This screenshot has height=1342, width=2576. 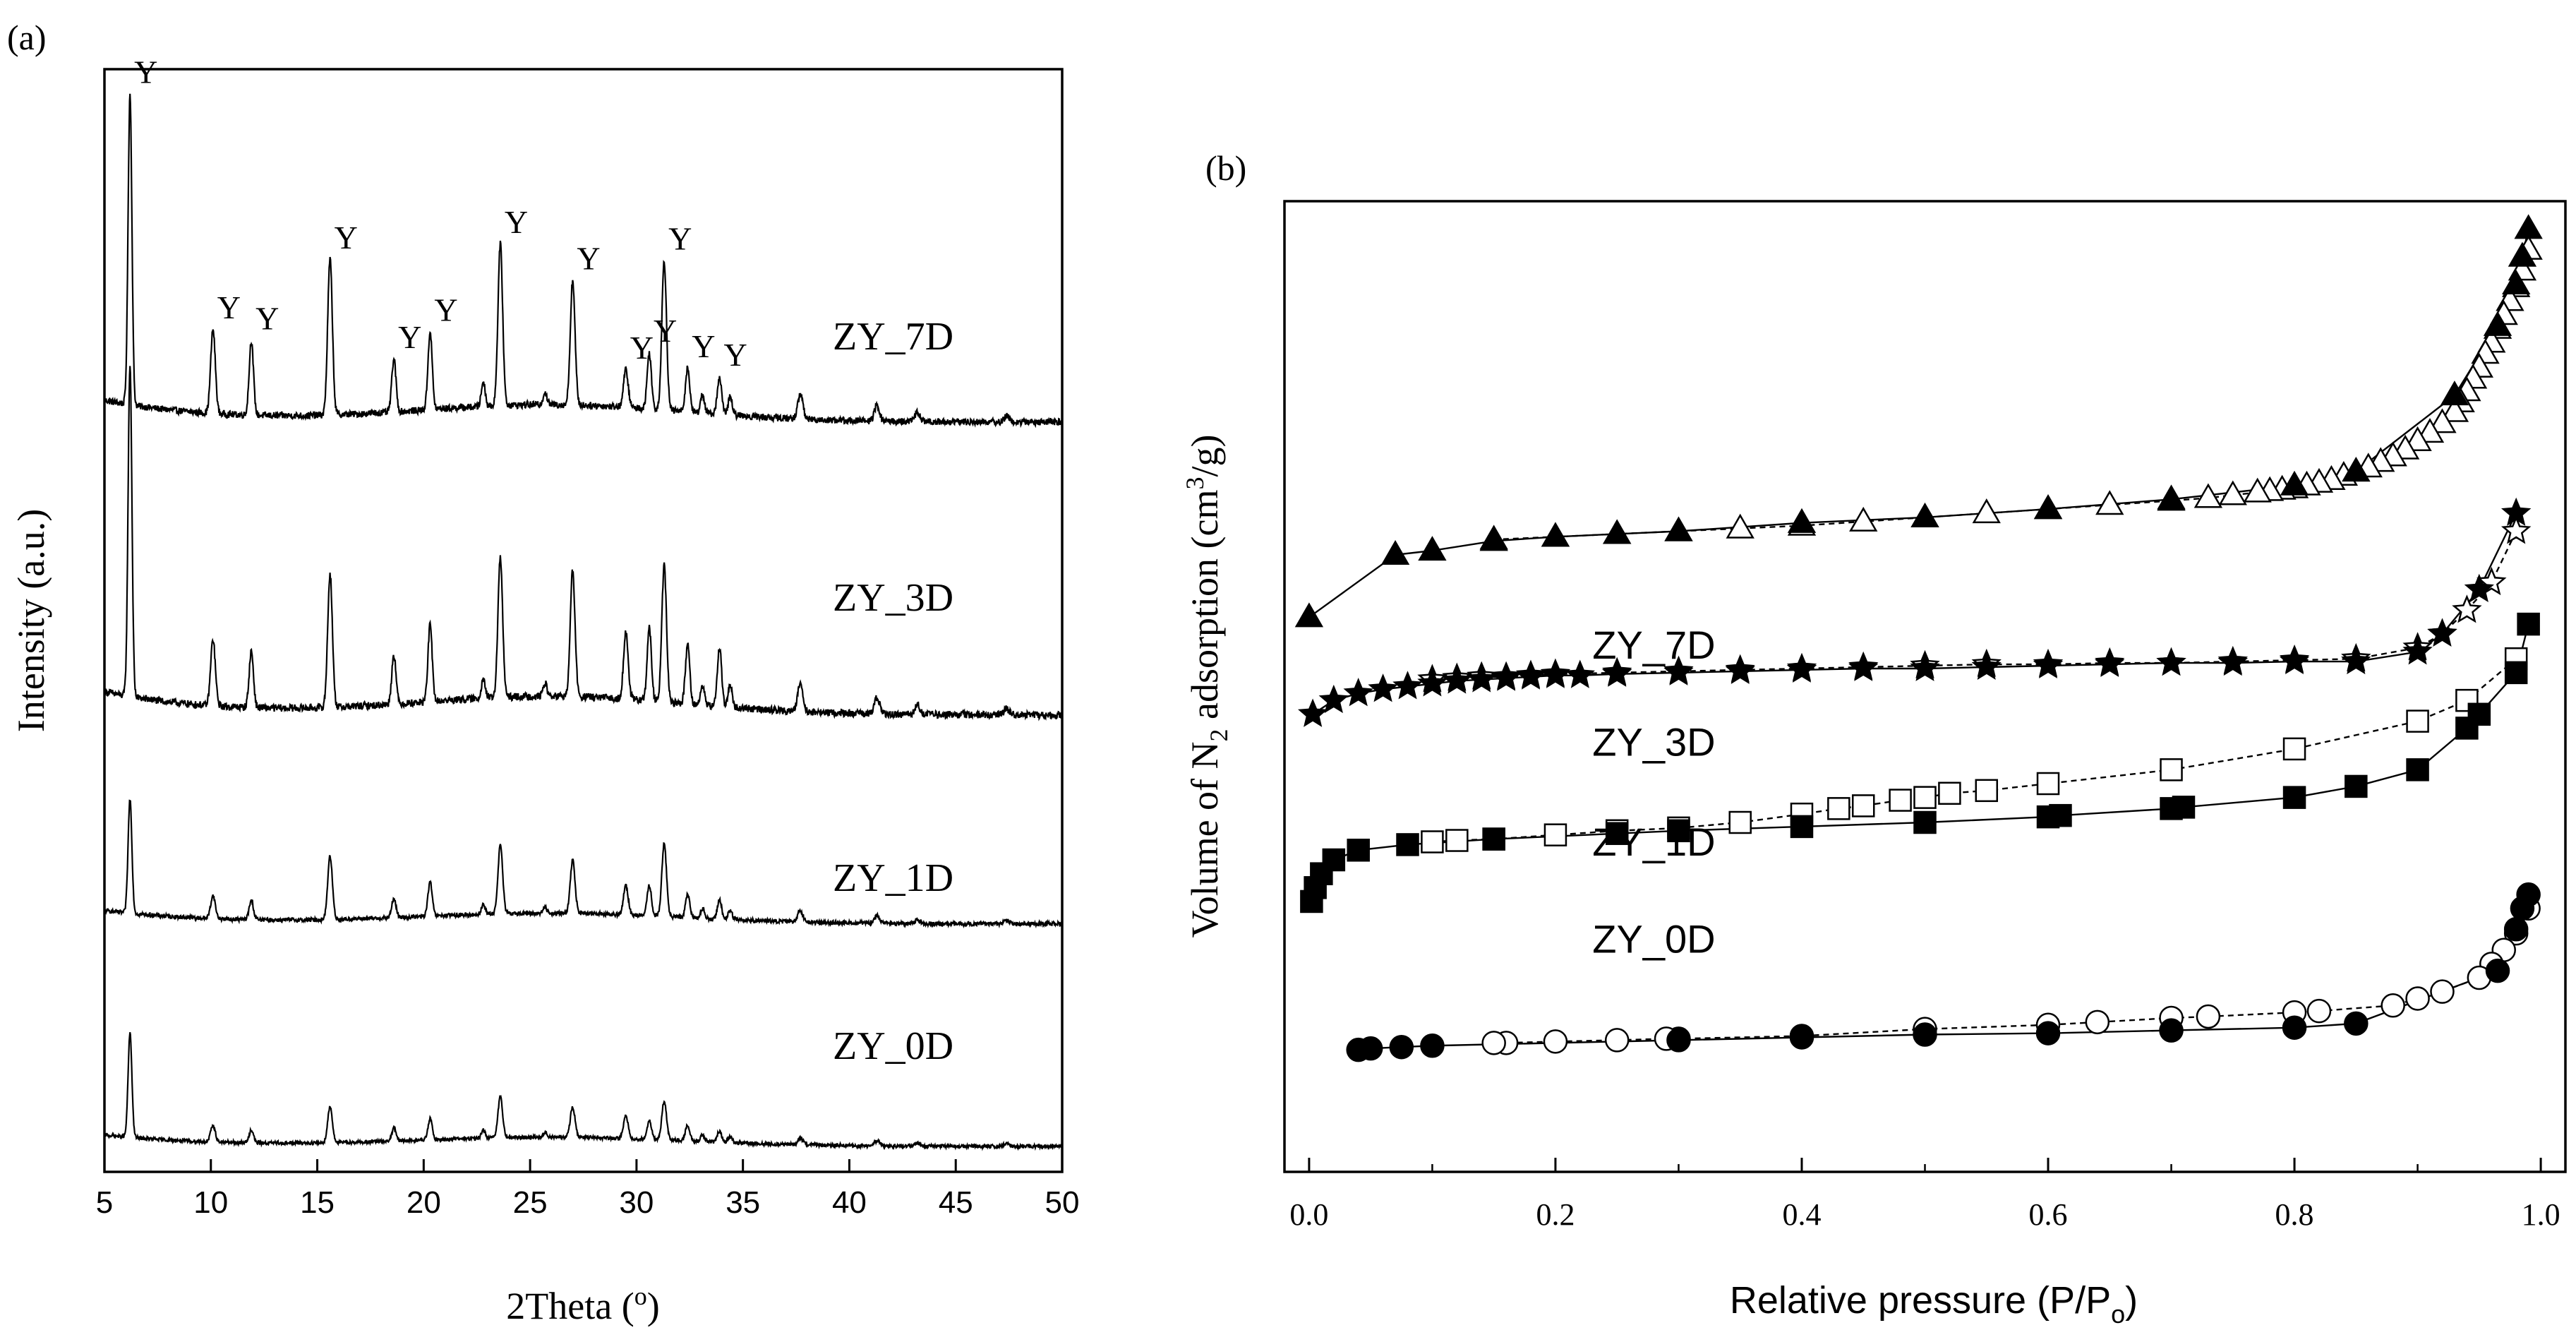 I want to click on panel-b-x-tick-label: 0.6, so click(x=2048, y=1214).